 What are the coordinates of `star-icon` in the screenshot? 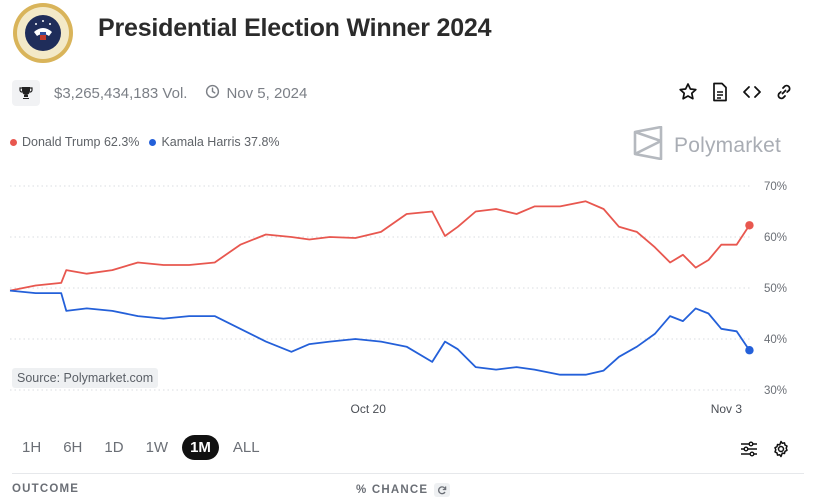 It's located at (688, 92).